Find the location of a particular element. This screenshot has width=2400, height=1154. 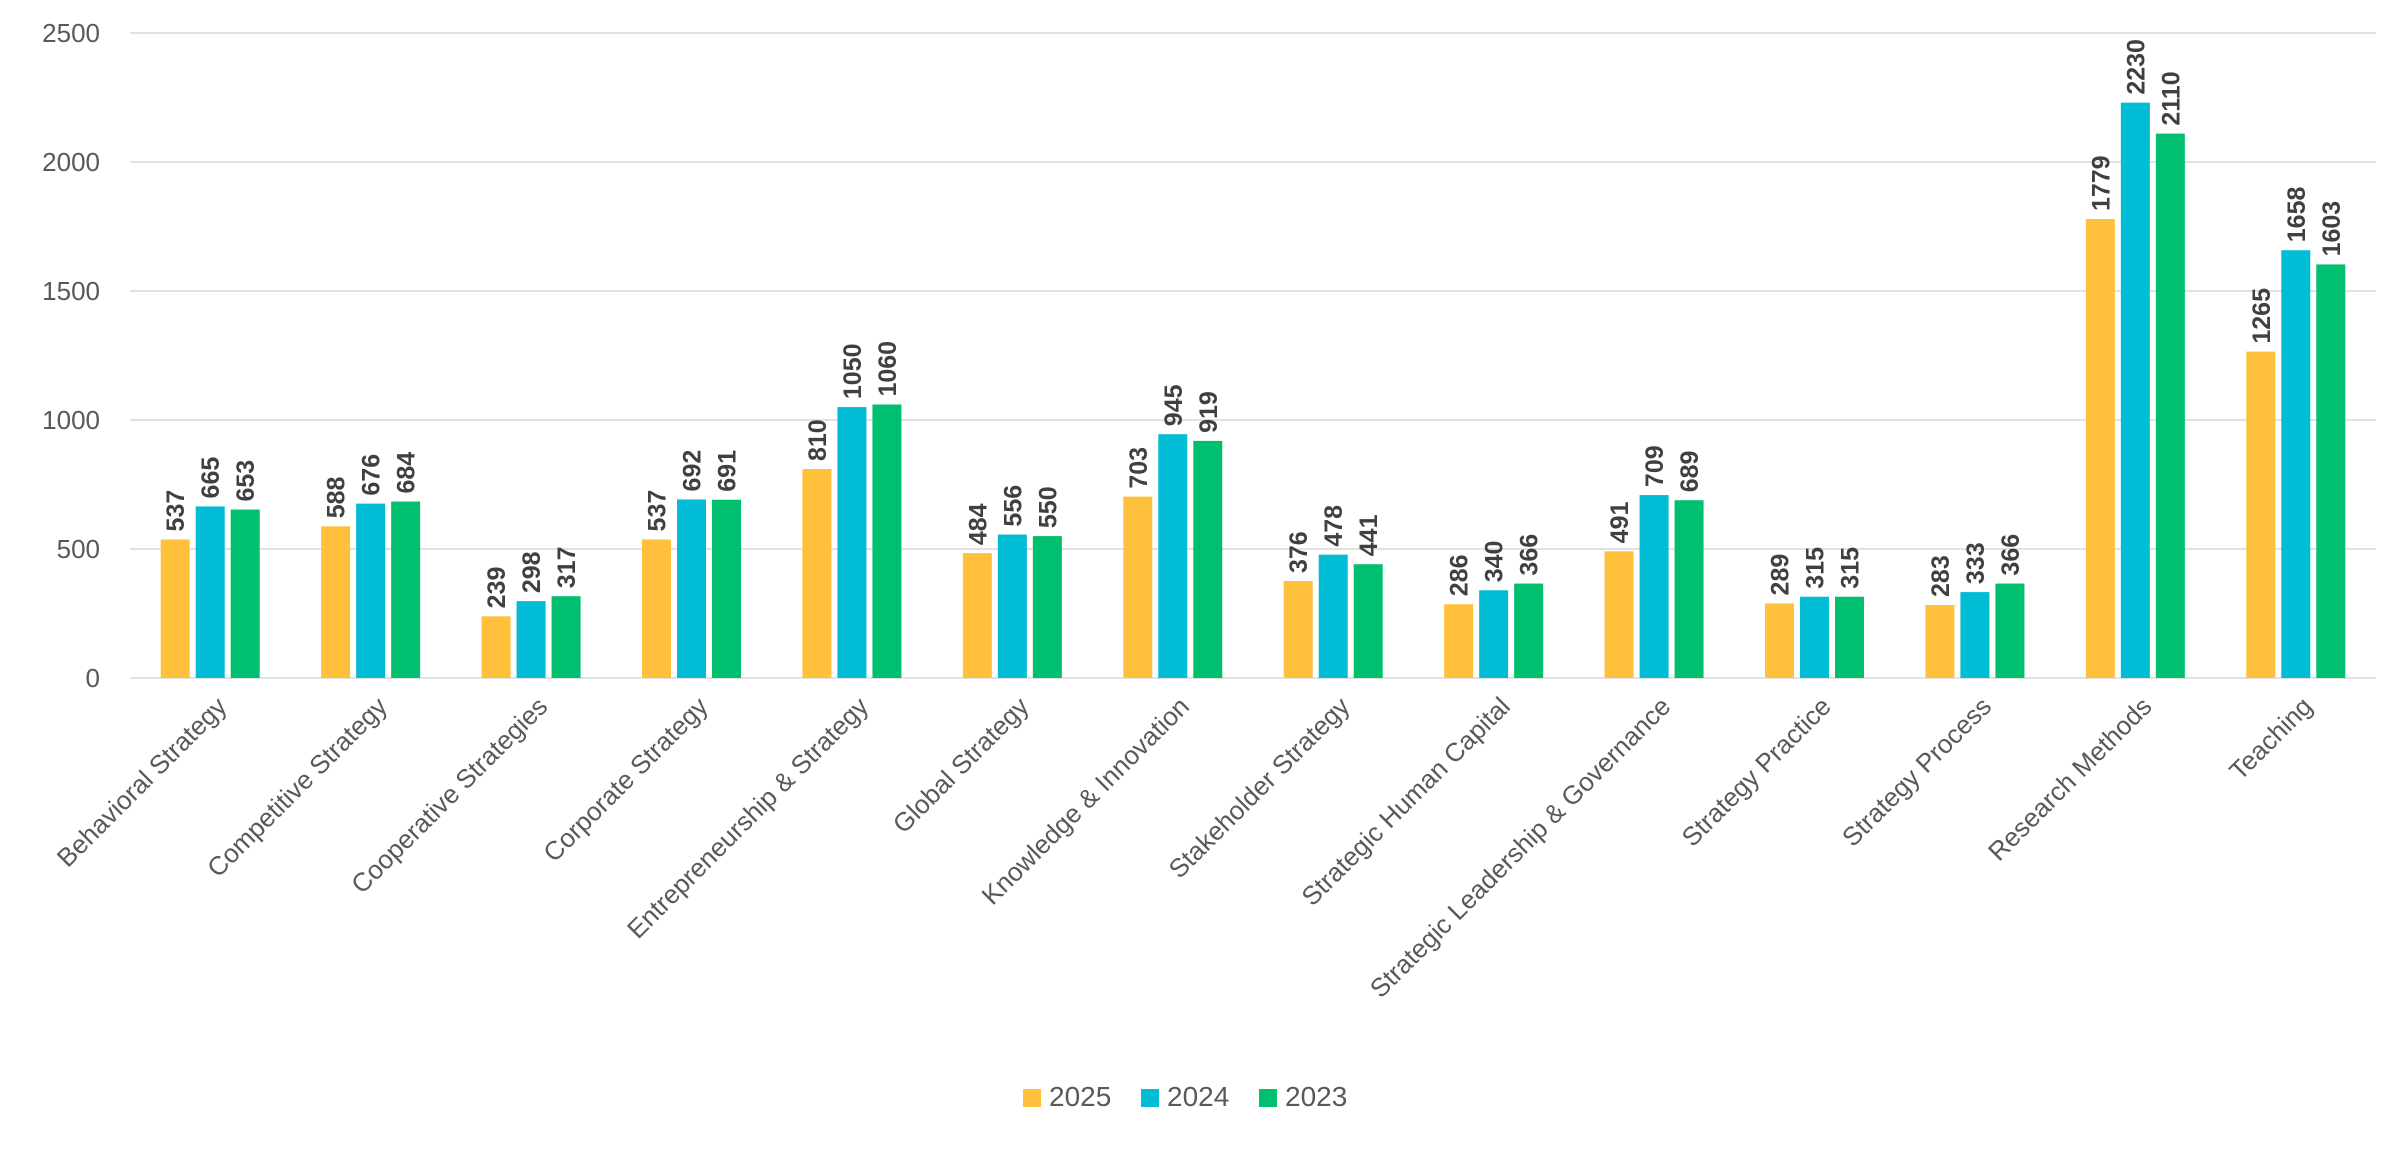

data-label: 1050 is located at coordinates (853, 371).